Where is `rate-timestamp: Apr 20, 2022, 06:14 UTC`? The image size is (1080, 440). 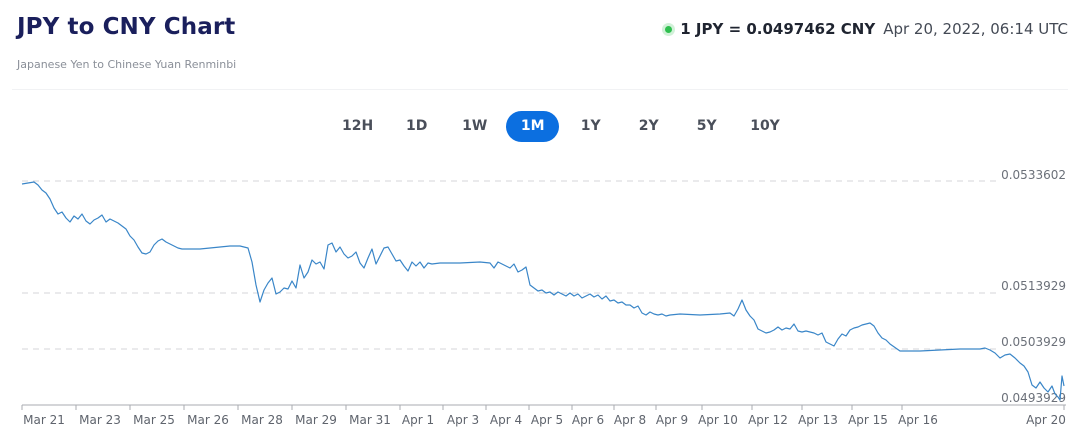 rate-timestamp: Apr 20, 2022, 06:14 UTC is located at coordinates (975, 29).